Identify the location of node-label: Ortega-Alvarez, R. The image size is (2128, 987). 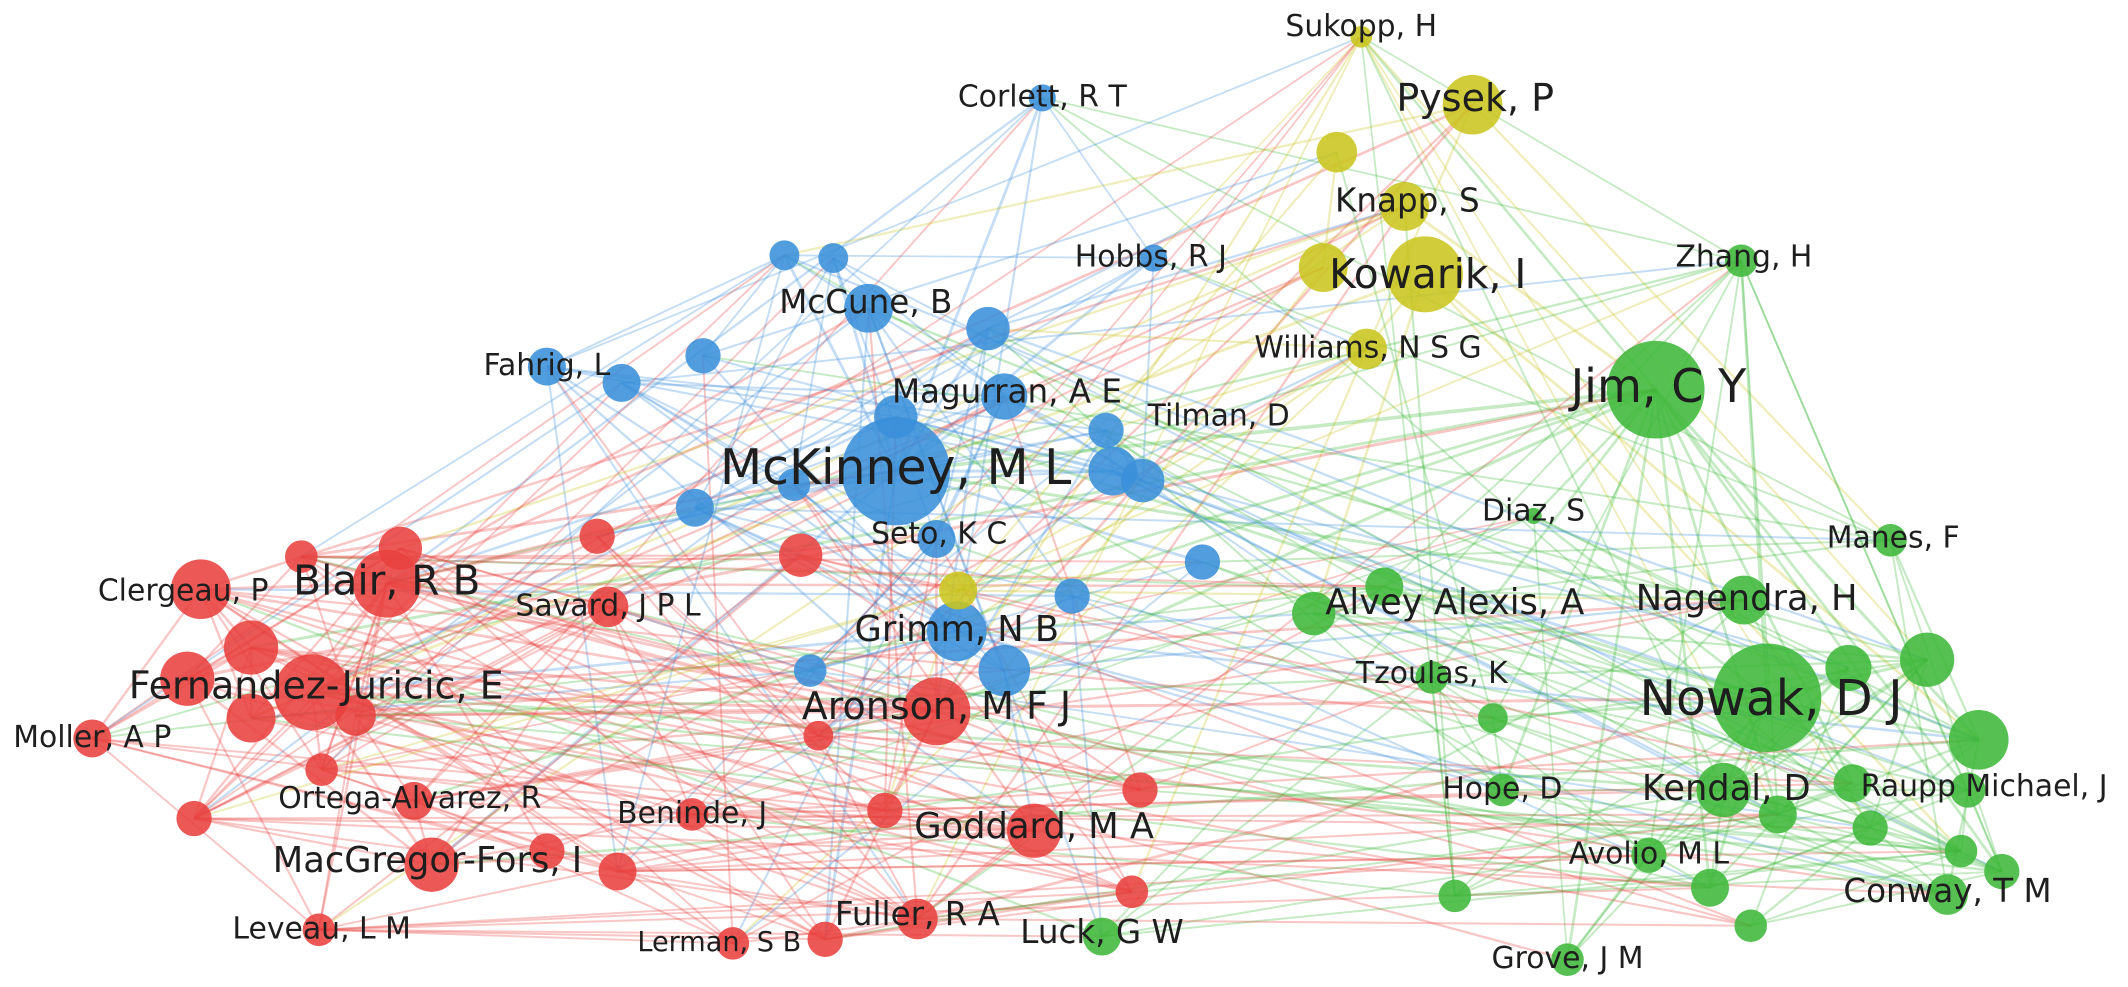
(409, 798).